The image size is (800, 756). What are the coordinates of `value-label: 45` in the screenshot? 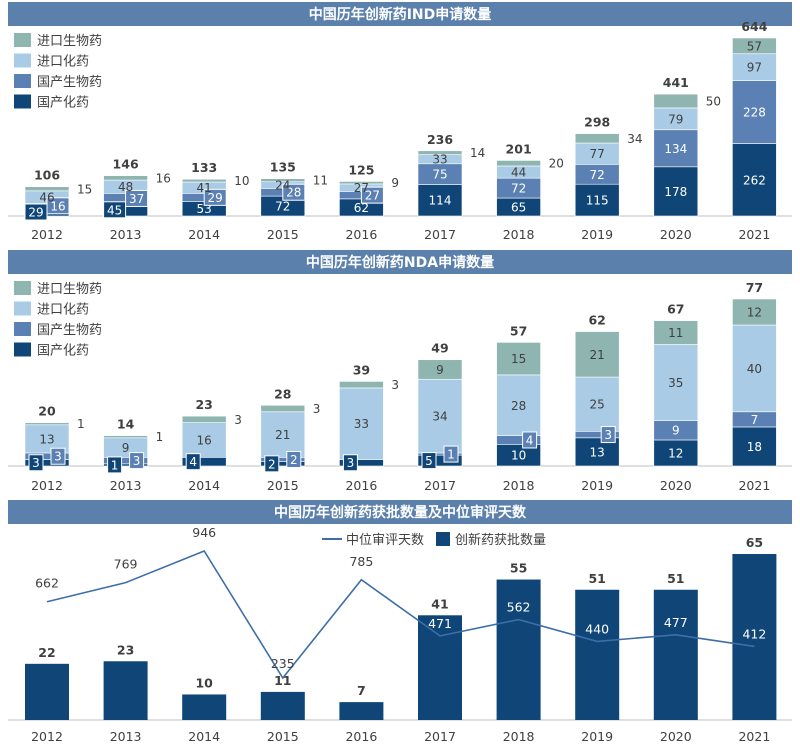 It's located at (114, 210).